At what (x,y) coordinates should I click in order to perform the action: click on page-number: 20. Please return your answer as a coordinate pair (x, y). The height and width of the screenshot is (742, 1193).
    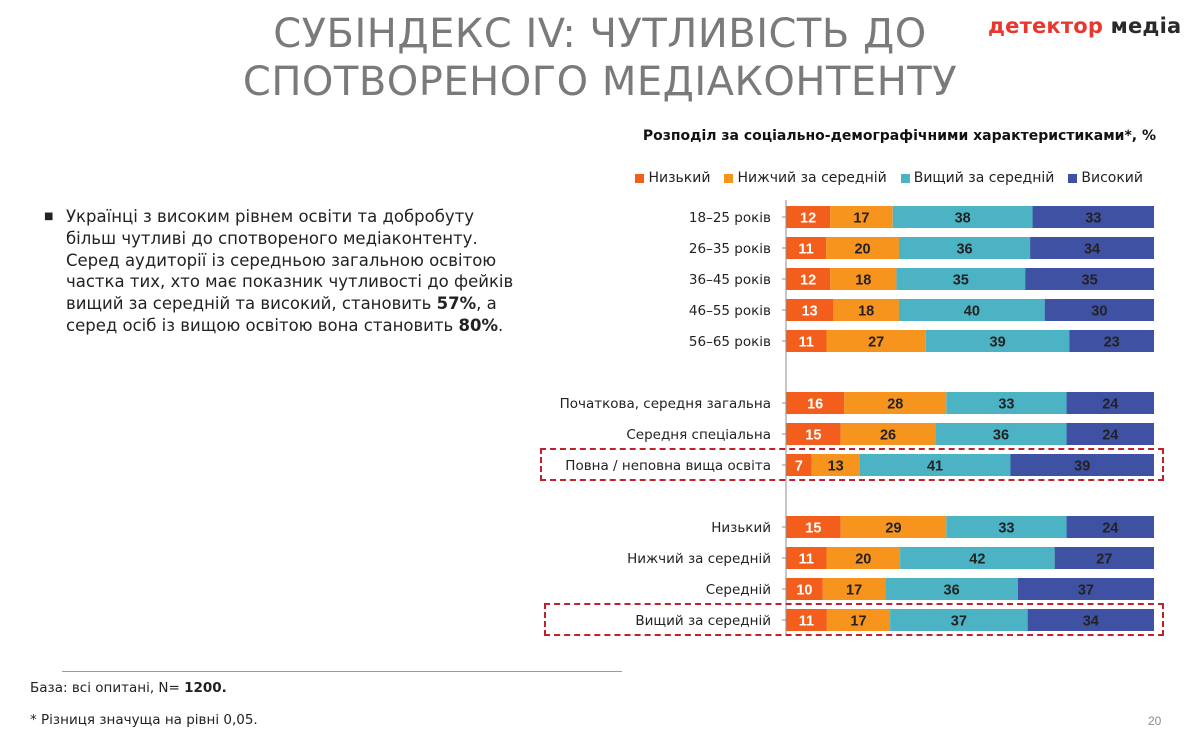
    Looking at the image, I should click on (1155, 721).